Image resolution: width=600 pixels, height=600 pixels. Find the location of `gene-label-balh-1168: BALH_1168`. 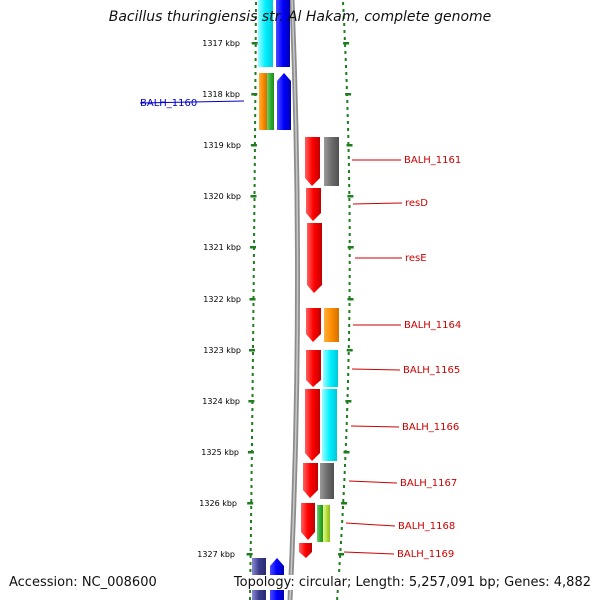

gene-label-balh-1168: BALH_1168 is located at coordinates (426, 526).